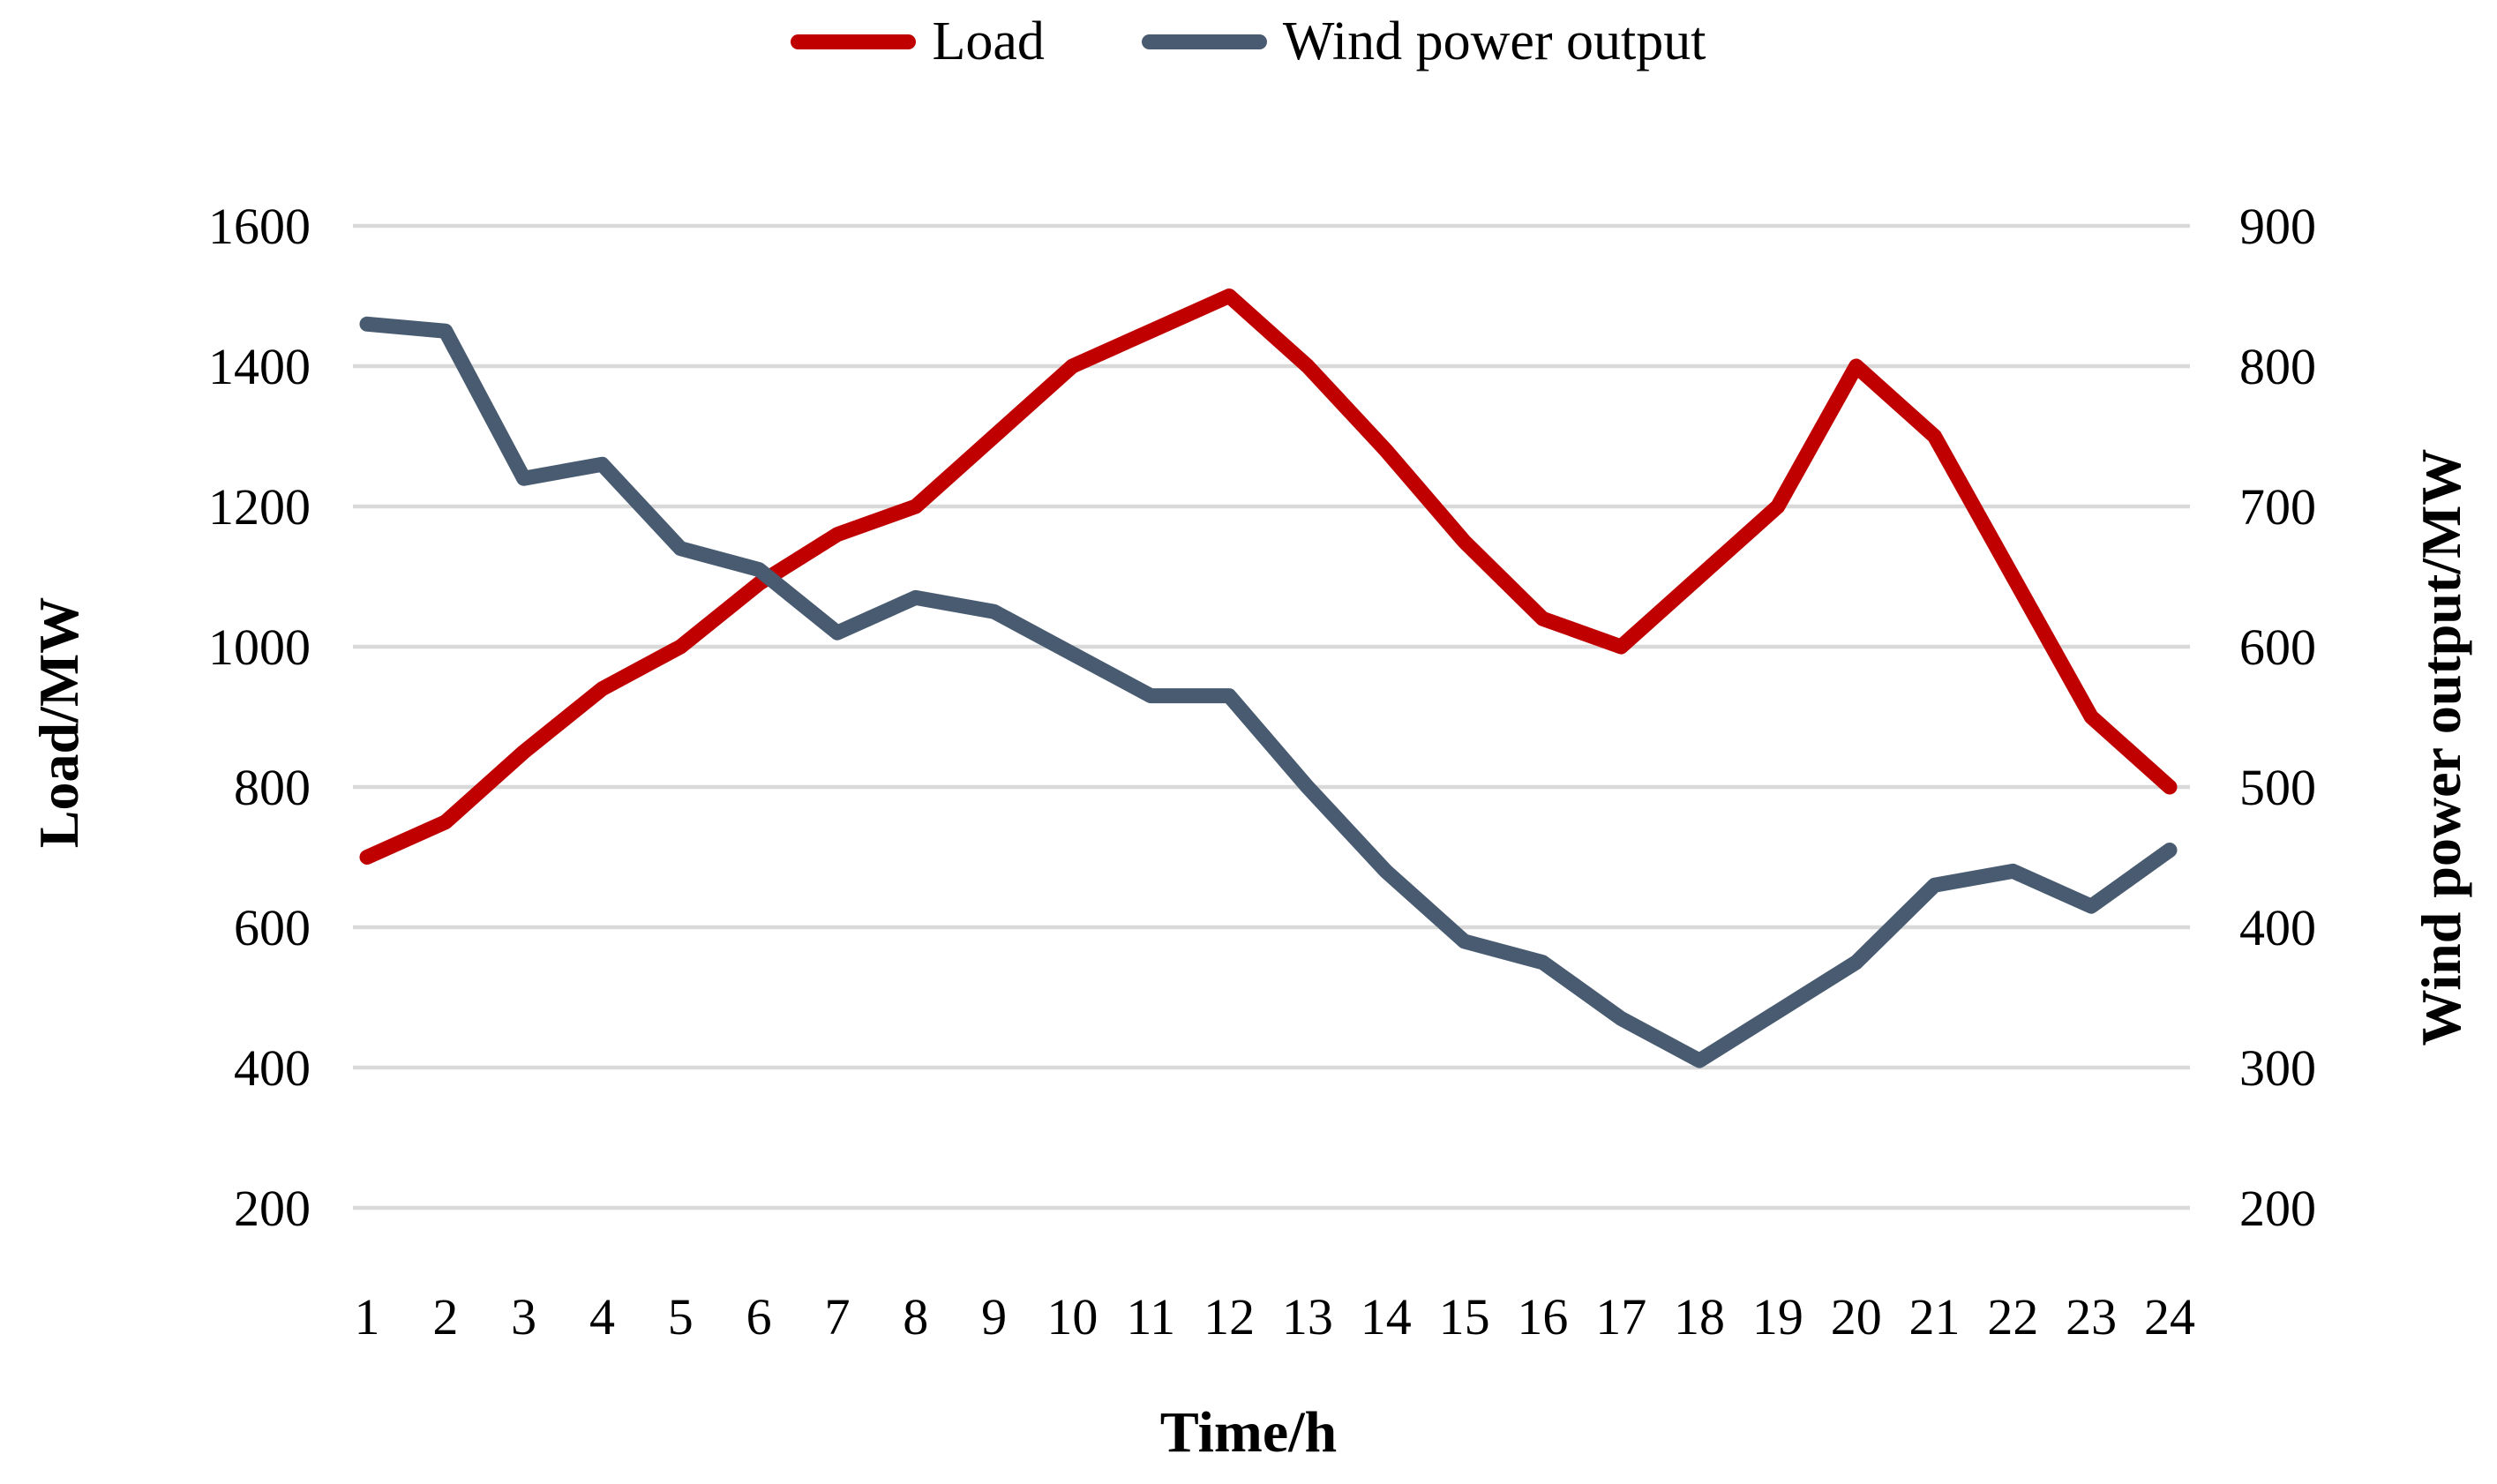 The image size is (2497, 1484). I want to click on left-axis-tick-label: 400, so click(272, 1068).